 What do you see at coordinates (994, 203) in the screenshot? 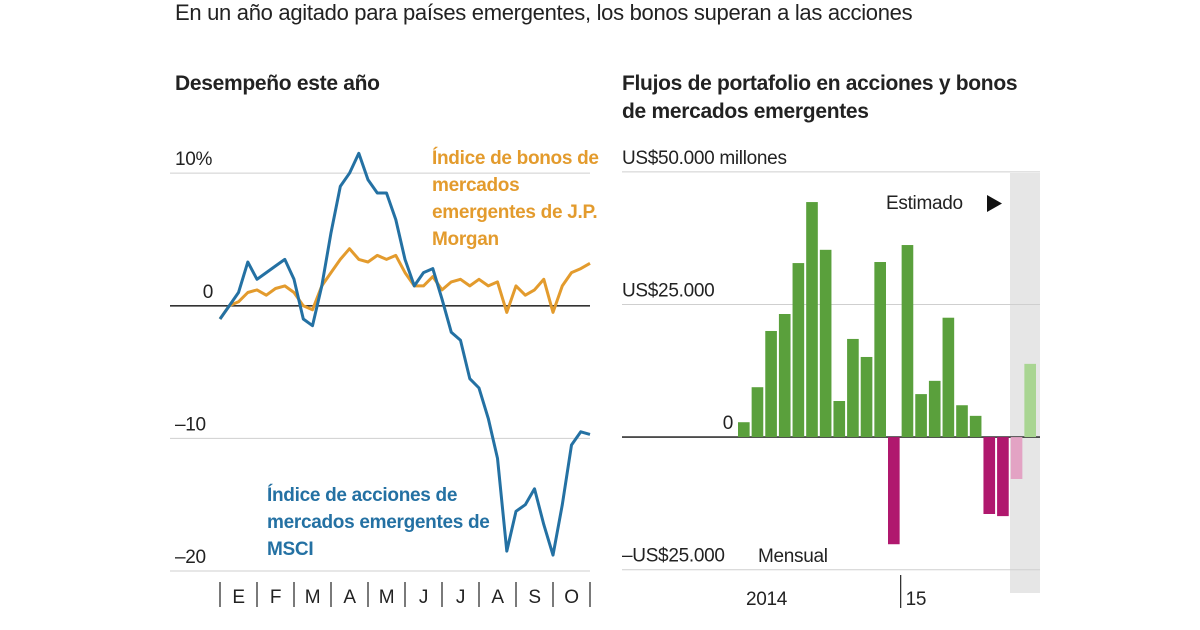
I see `estimate-arrow` at bounding box center [994, 203].